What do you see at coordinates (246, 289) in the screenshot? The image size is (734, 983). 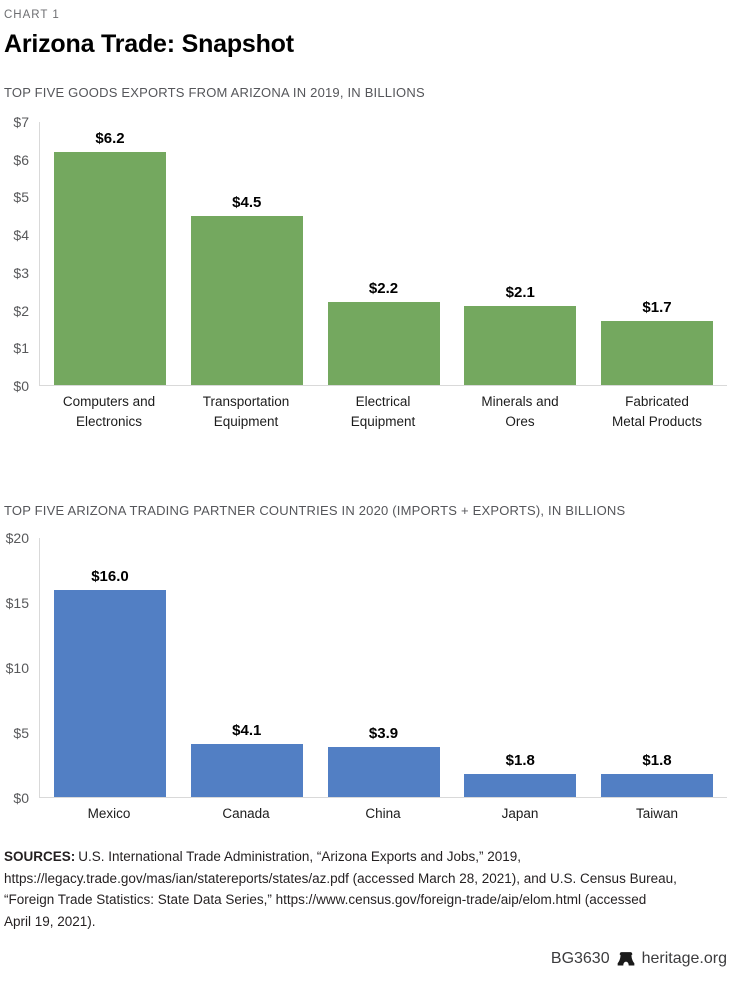 I see `bar: $4.5` at bounding box center [246, 289].